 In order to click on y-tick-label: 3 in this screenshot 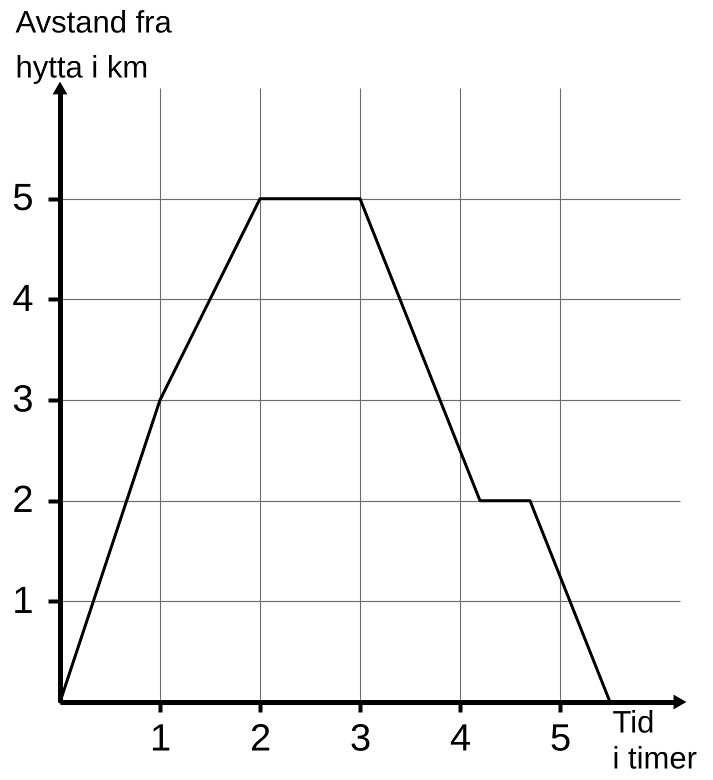, I will do `click(23, 399)`.